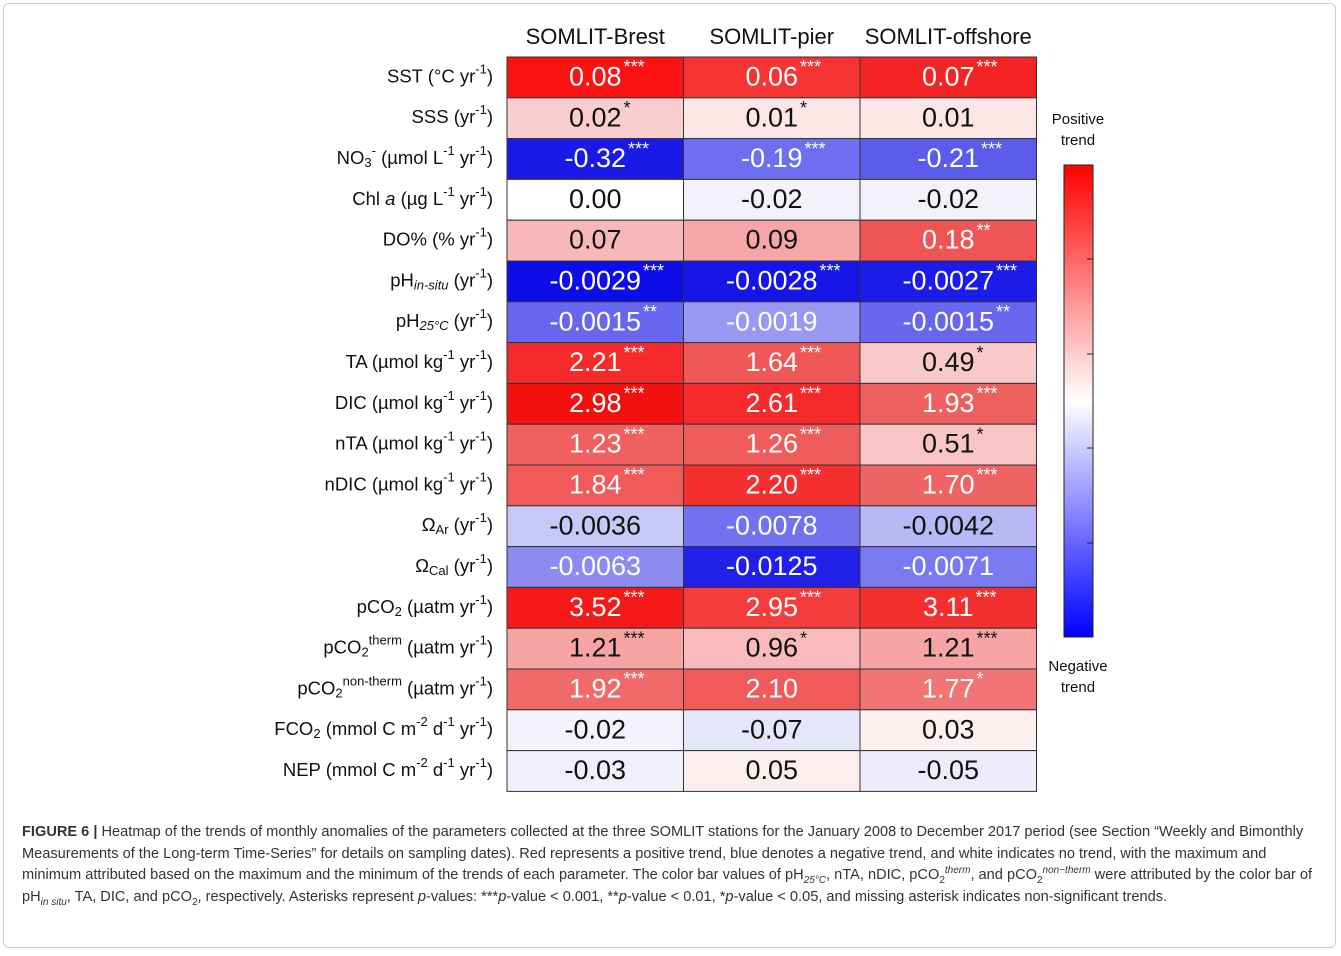 The height and width of the screenshot is (956, 1341). What do you see at coordinates (369, 728) in the screenshot?
I see `label-part: (mmol C m` at bounding box center [369, 728].